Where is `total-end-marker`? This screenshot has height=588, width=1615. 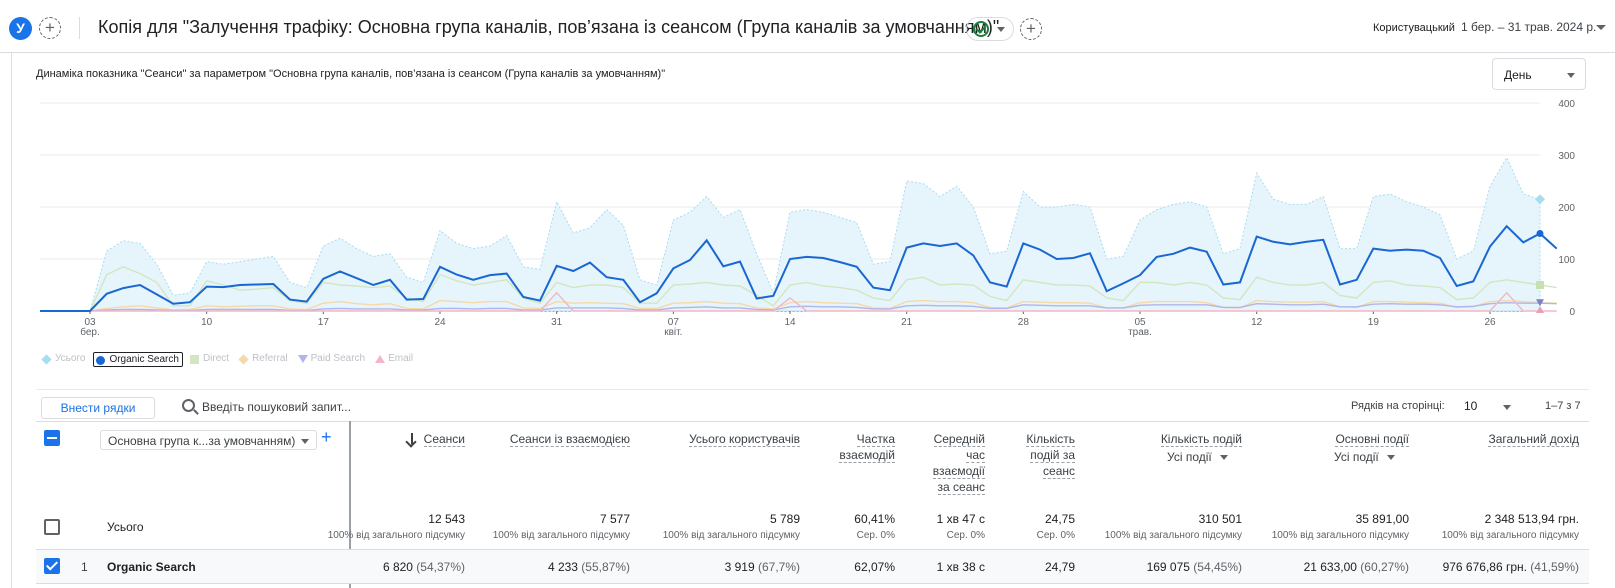 total-end-marker is located at coordinates (1540, 199).